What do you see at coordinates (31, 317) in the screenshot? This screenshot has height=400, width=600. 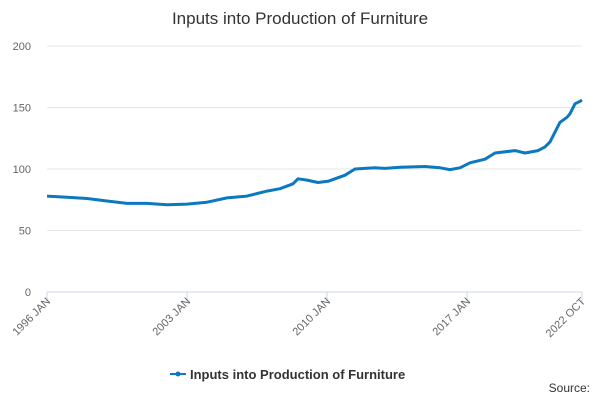 I see `x-tick-label: 1996 JAN` at bounding box center [31, 317].